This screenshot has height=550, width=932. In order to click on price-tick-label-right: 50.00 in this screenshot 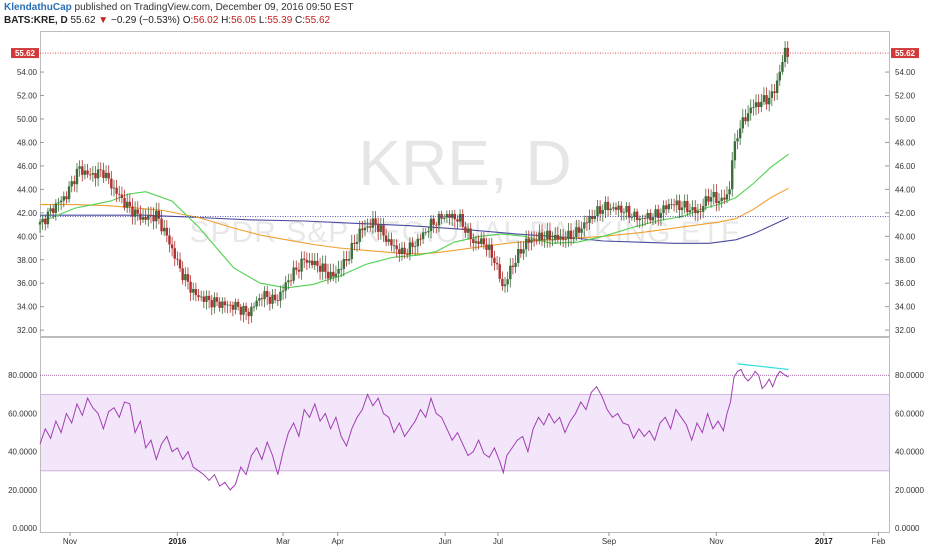, I will do `click(905, 119)`.